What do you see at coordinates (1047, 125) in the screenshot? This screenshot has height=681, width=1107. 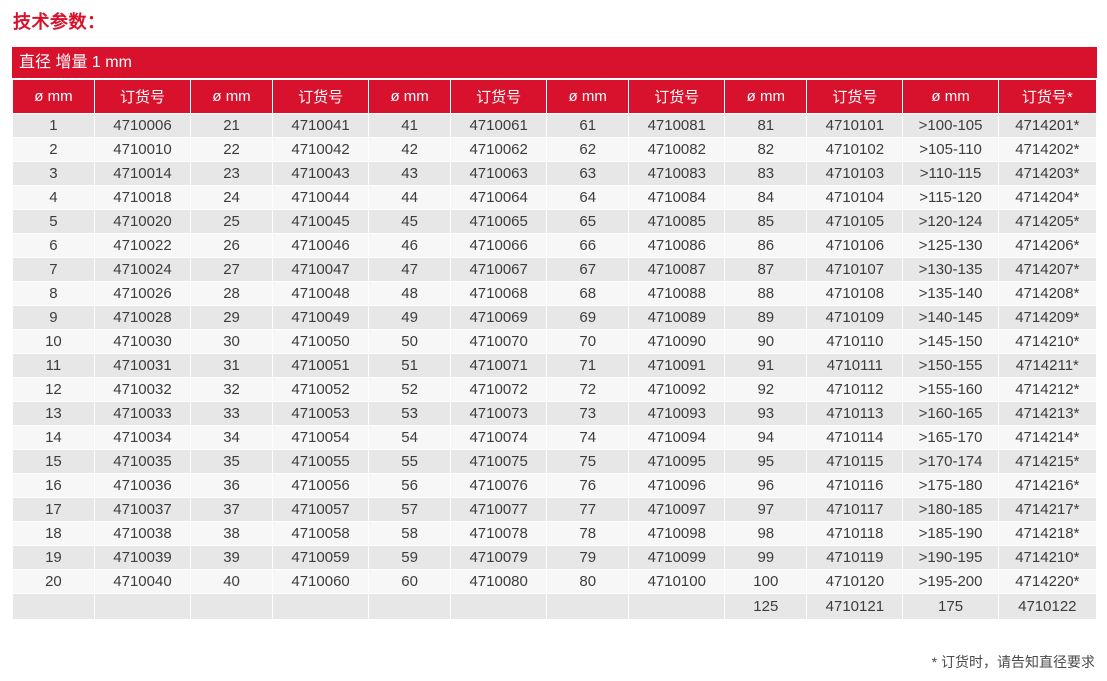 I see `cell-order-number: 4714201*` at bounding box center [1047, 125].